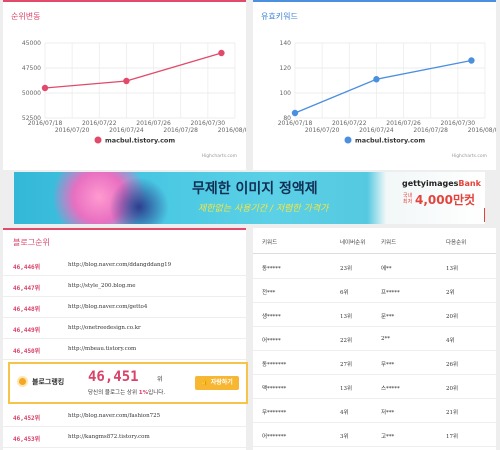 This screenshot has width=500, height=450. Describe the element at coordinates (274, 389) in the screenshot. I see `naver-keyword: 맥*******` at that location.